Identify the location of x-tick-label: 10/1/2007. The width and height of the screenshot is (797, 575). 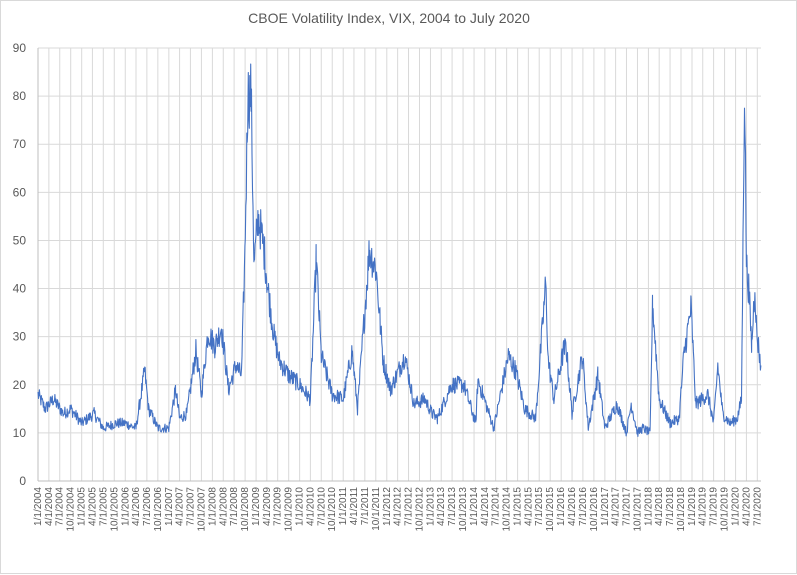
(201, 509).